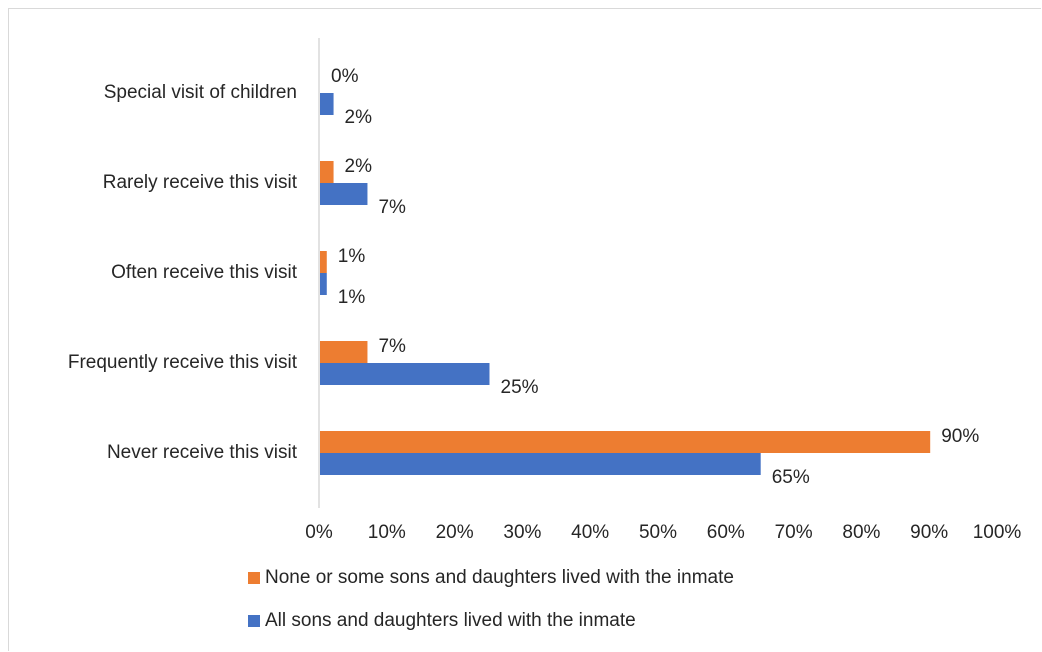 The height and width of the screenshot is (652, 1042). I want to click on data-label: 90%, so click(960, 436).